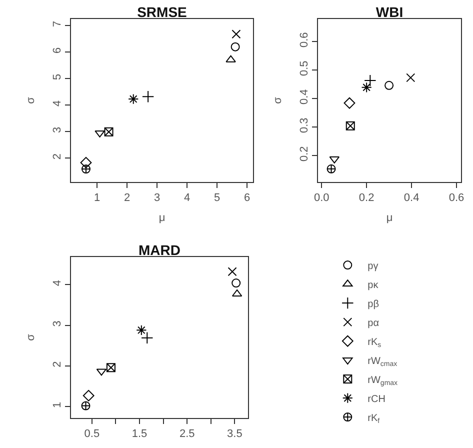 This screenshot has height=448, width=473. What do you see at coordinates (322, 198) in the screenshot?
I see `x-tick-label: 0.0` at bounding box center [322, 198].